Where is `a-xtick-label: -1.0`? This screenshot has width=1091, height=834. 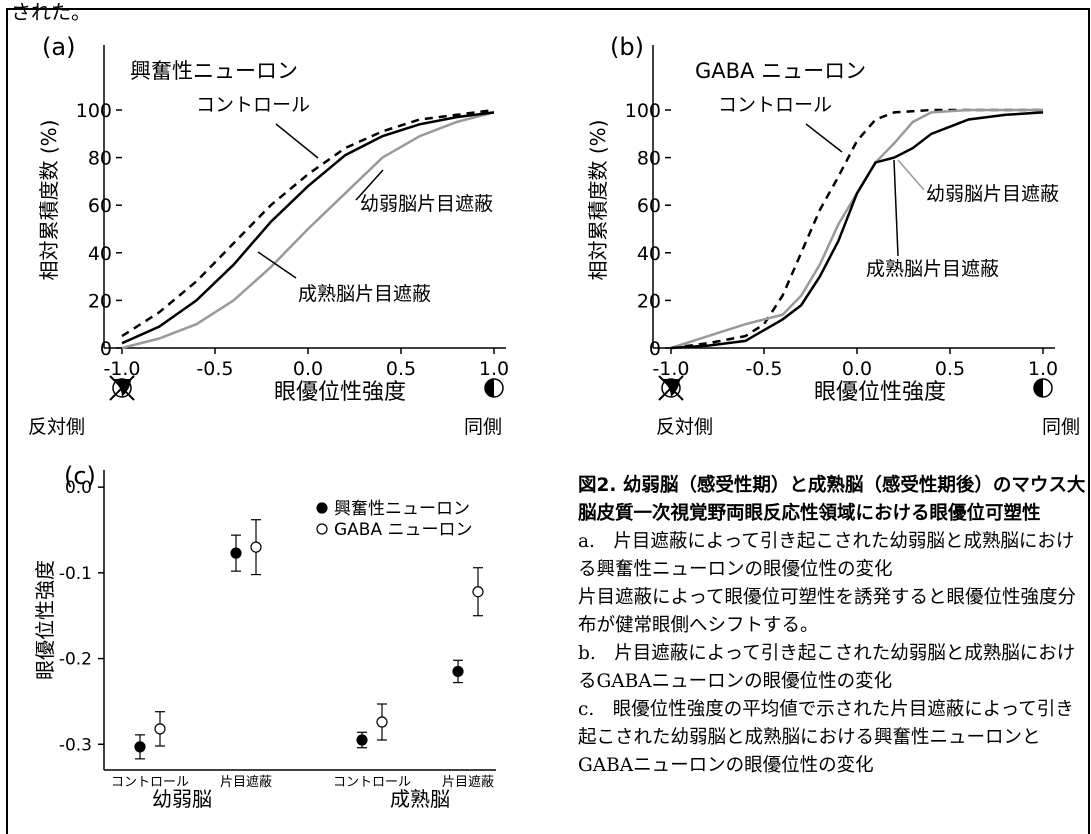
a-xtick-label: -1.0 is located at coordinates (121, 369).